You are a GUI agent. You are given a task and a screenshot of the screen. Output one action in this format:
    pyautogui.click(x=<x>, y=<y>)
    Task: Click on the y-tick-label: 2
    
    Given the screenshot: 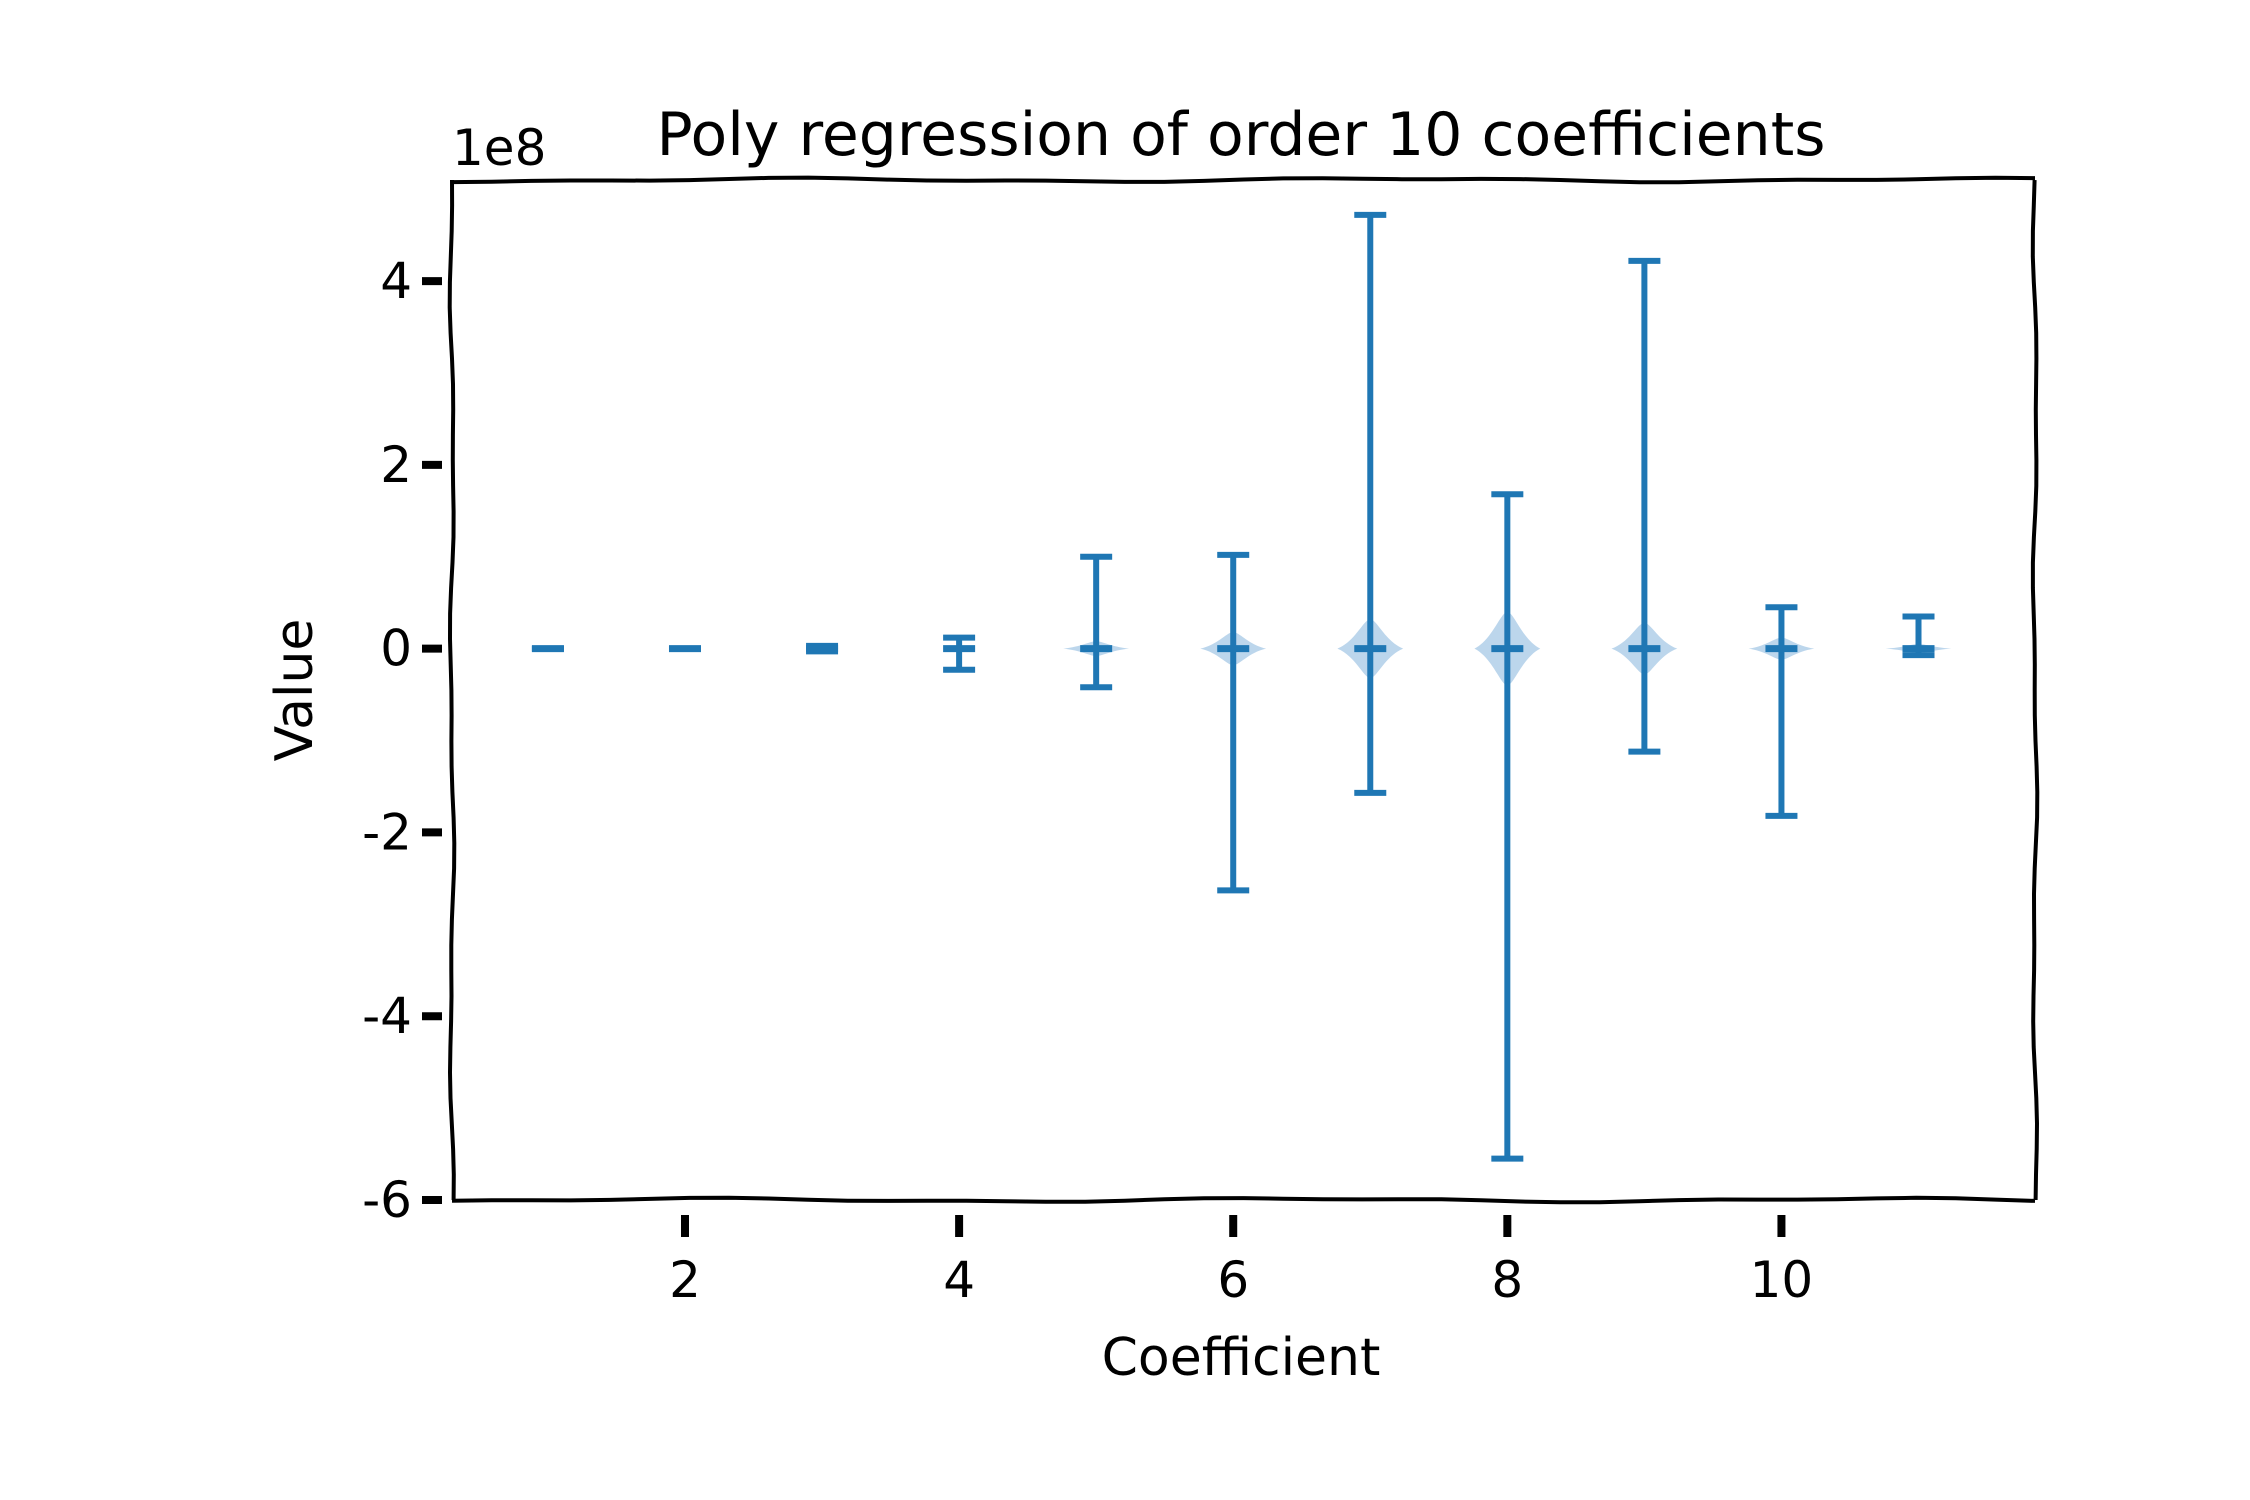 What is the action you would take?
    pyautogui.click(x=396, y=465)
    